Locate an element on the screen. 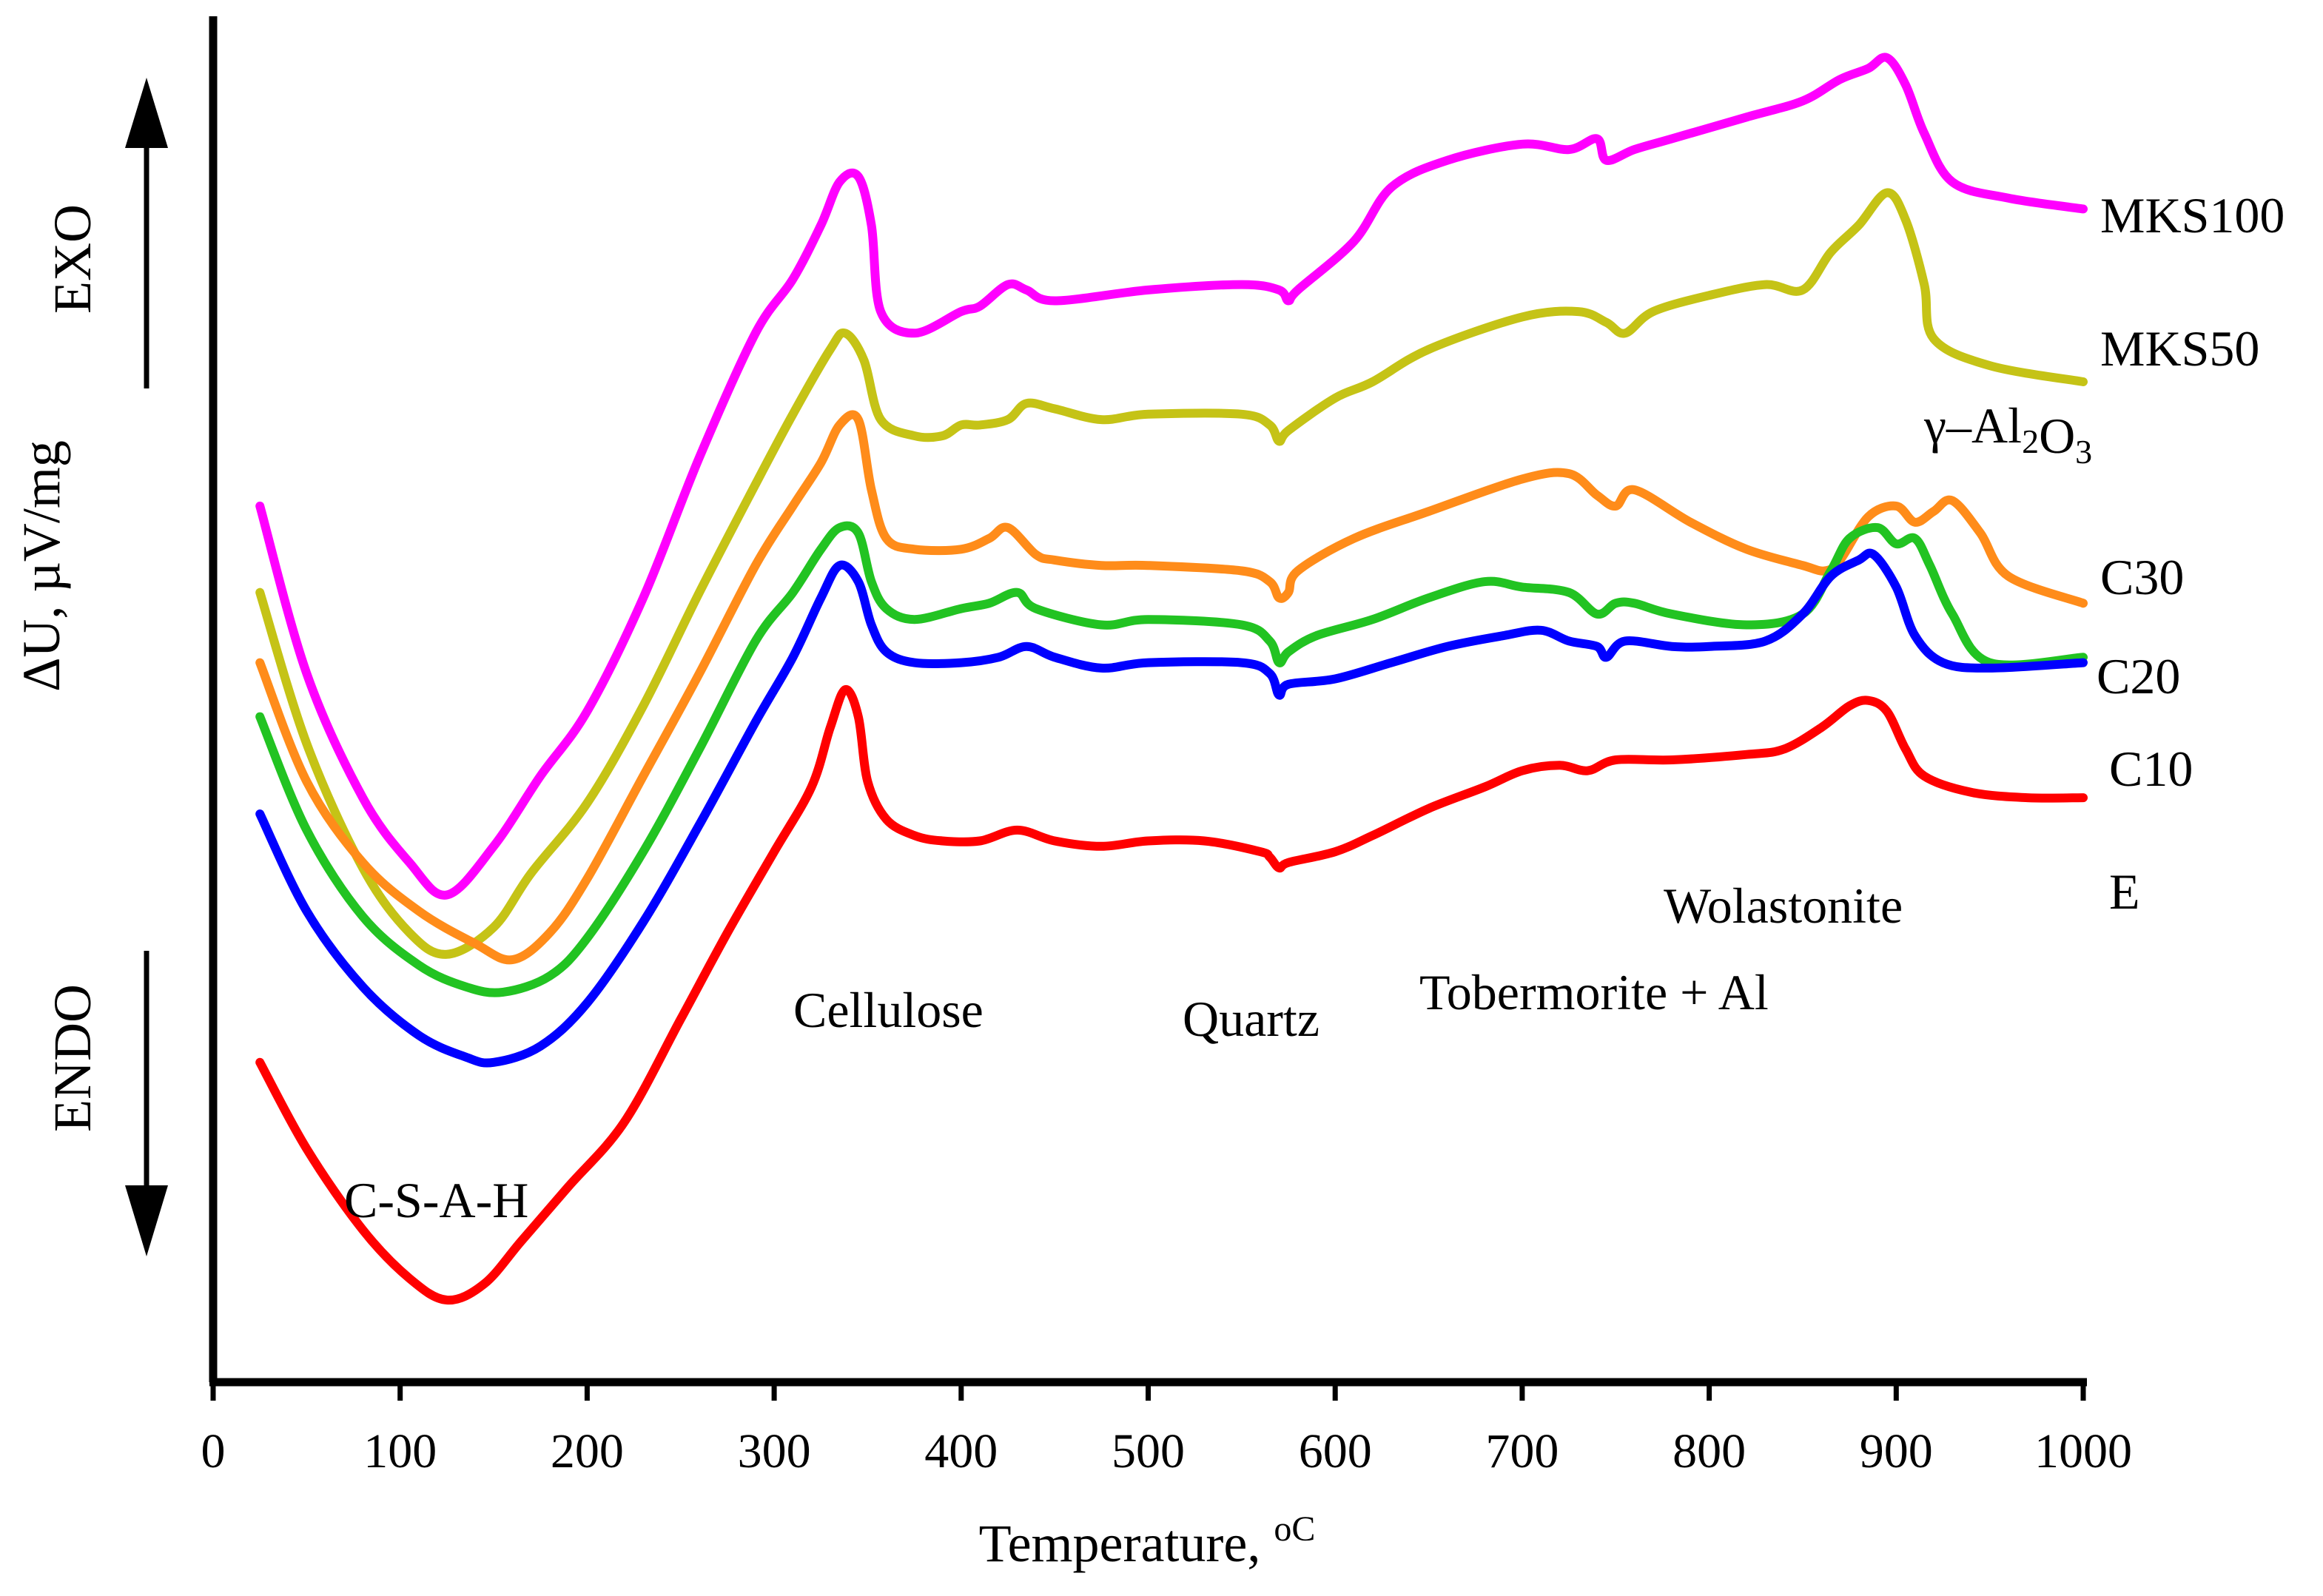 This screenshot has width=2323, height=1596. annotation-wolastonite: Wolastonite is located at coordinates (1783, 906).